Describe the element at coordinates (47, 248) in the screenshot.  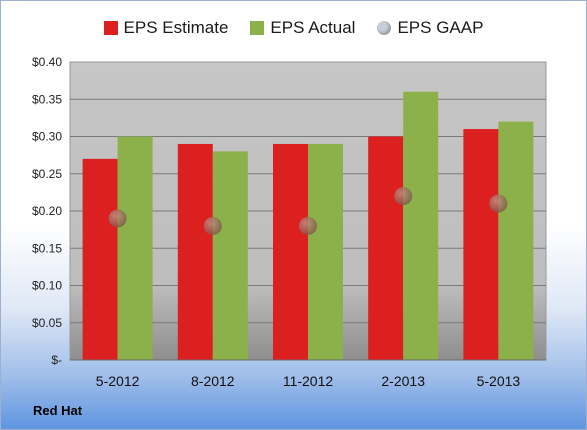
I see `y-tick-label: $0.15` at that location.